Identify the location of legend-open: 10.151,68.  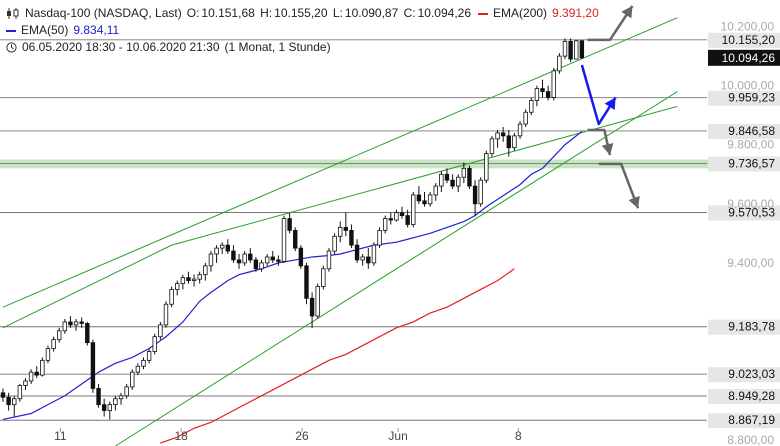
(228, 13).